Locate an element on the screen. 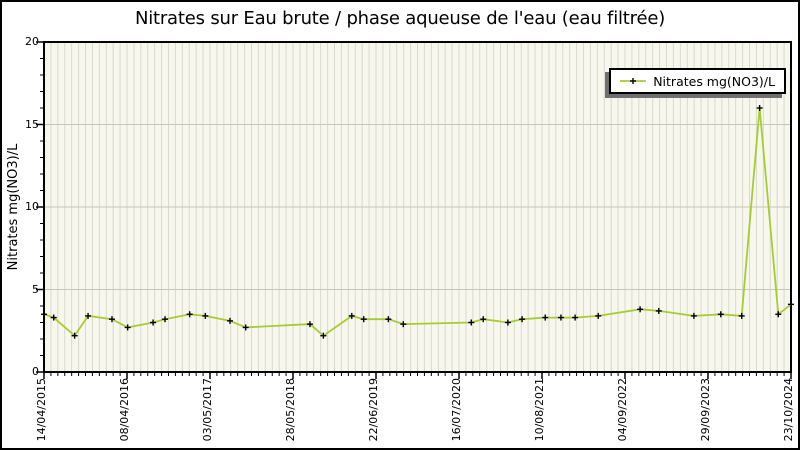 This screenshot has height=450, width=800. x-tick-label: 23/10/2024 is located at coordinates (788, 410).